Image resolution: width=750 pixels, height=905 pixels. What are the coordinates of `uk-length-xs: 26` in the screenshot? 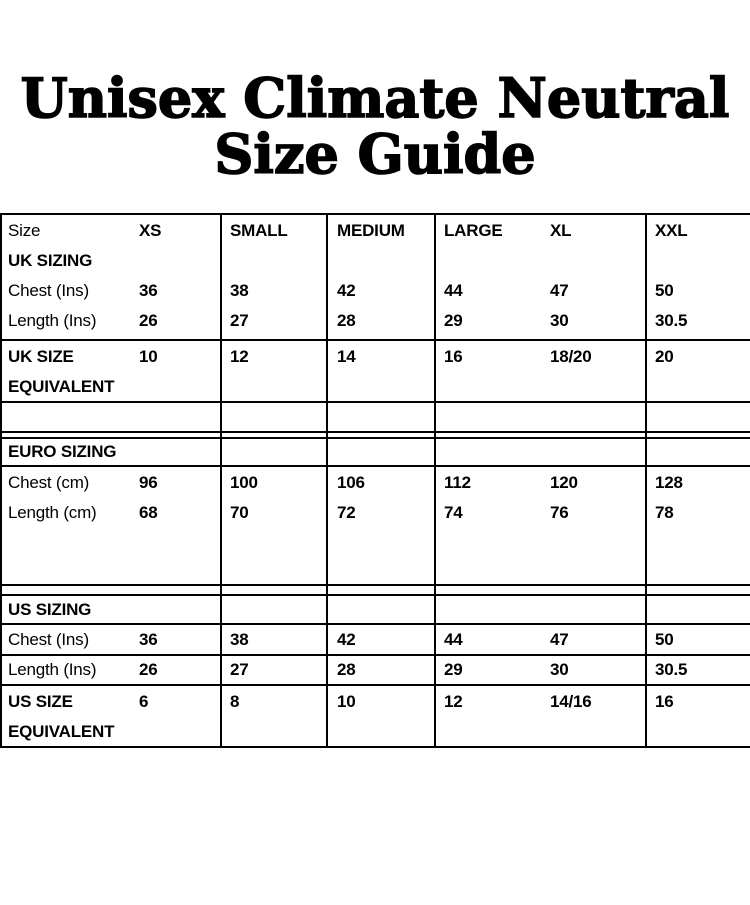 It's located at (148, 320).